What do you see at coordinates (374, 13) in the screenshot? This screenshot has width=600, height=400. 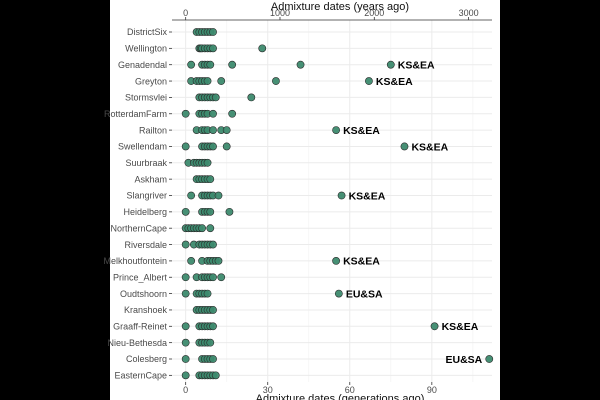 I see `top-tick-label: 2000` at bounding box center [374, 13].